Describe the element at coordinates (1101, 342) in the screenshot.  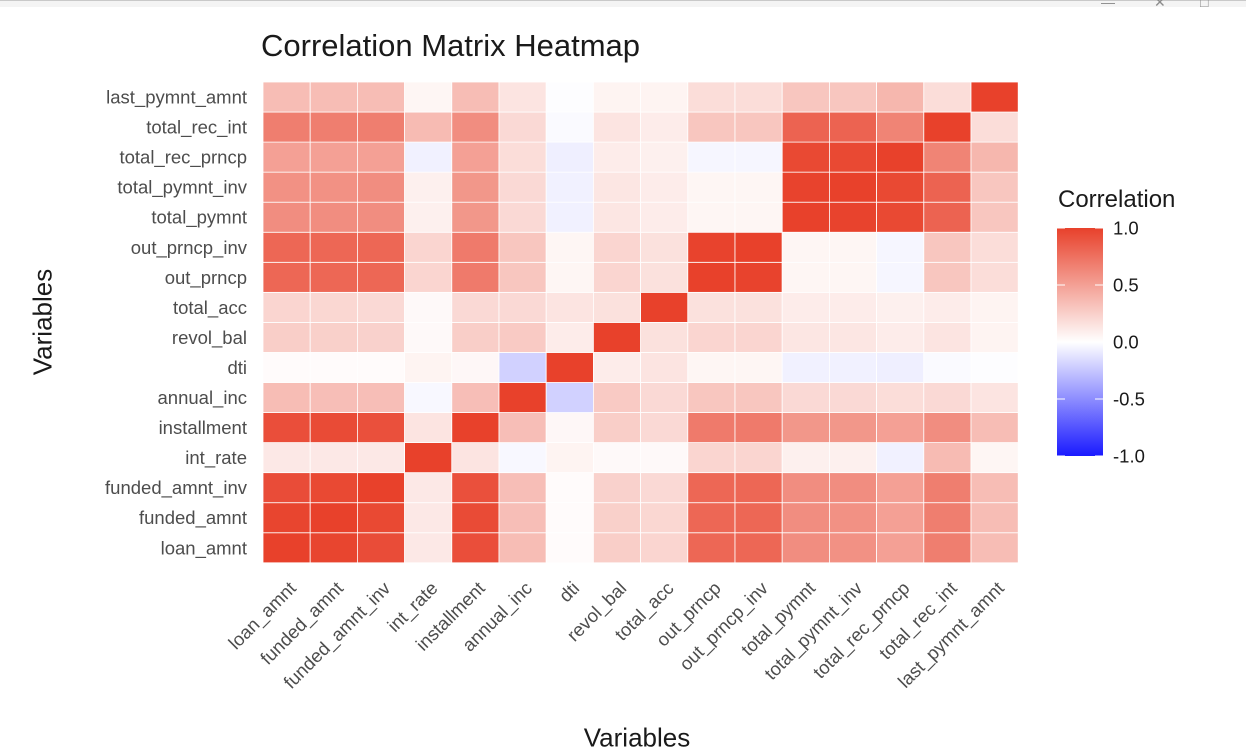
I see `legend: 1.0 0.5 0.0 -0.5 -1.0` at that location.